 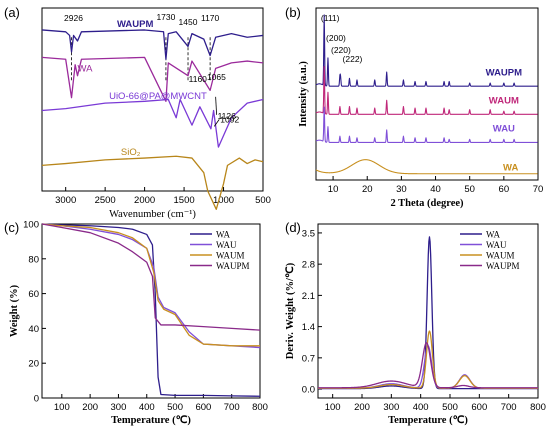 What do you see at coordinates (144, 200) in the screenshot?
I see `x-tick-label: 2000` at bounding box center [144, 200].